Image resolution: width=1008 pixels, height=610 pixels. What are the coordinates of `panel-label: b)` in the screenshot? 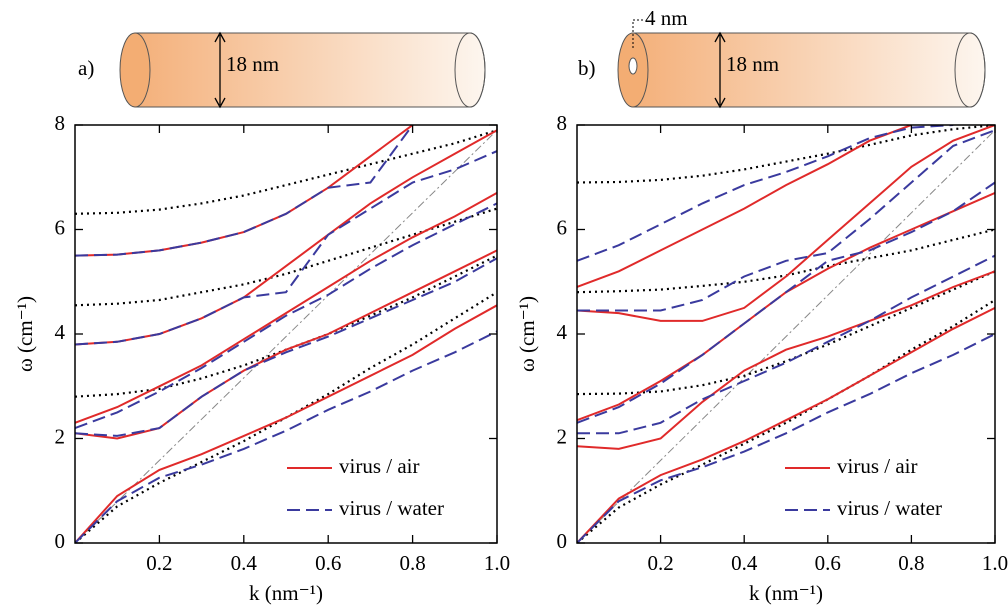 It's located at (587, 68).